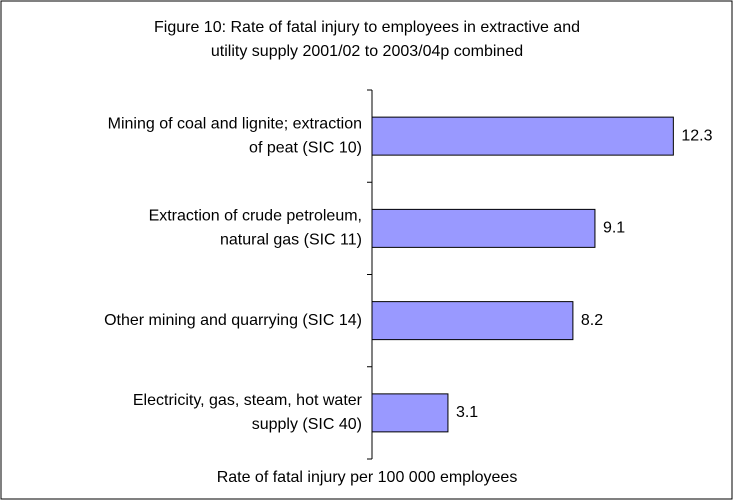 Image resolution: width=734 pixels, height=501 pixels. I want to click on y-tick-label: Other mining and quarrying (SIC 14), so click(233, 320).